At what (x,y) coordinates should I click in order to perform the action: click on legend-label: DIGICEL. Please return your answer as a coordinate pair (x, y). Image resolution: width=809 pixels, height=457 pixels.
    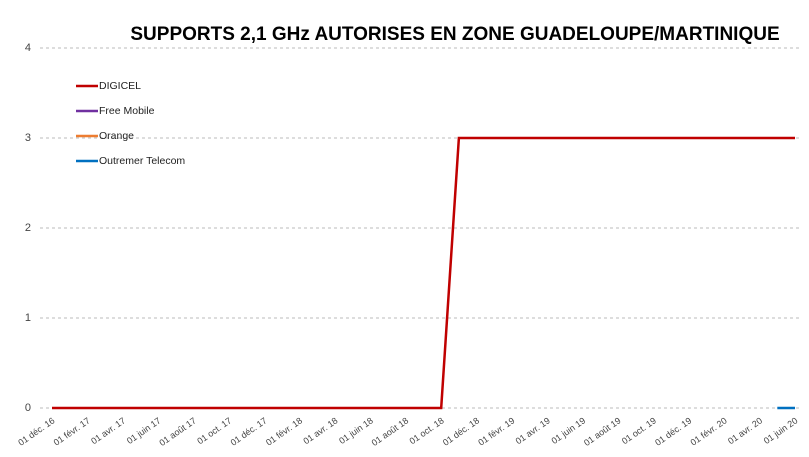
    Looking at the image, I should click on (120, 86).